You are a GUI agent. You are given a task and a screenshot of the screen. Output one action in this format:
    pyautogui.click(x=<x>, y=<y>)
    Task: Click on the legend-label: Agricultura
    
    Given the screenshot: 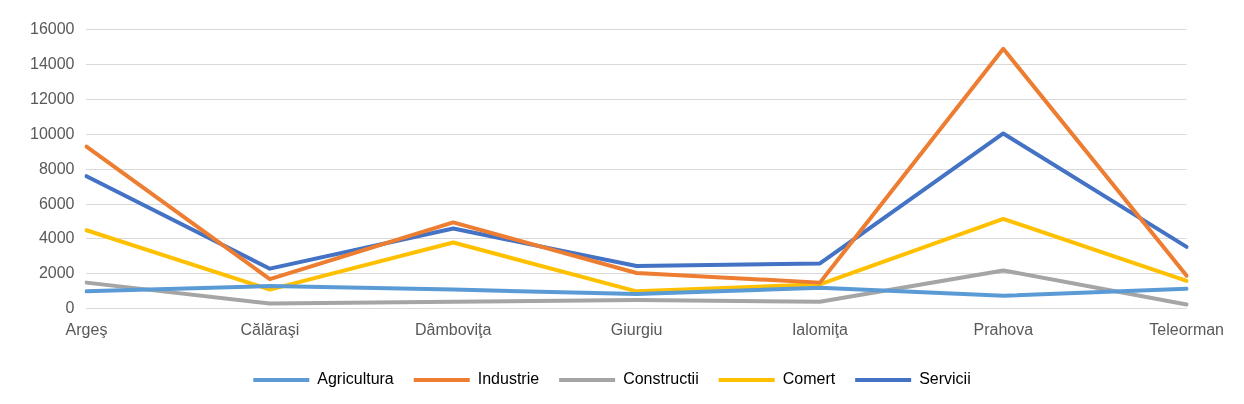 What is the action you would take?
    pyautogui.click(x=355, y=379)
    